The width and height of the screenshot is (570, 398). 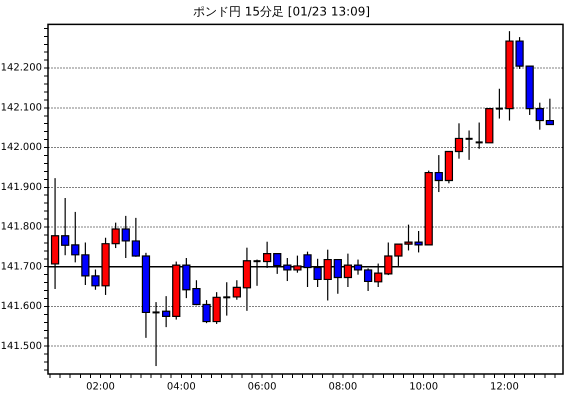 I want to click on candlestick, so click(x=469, y=145).